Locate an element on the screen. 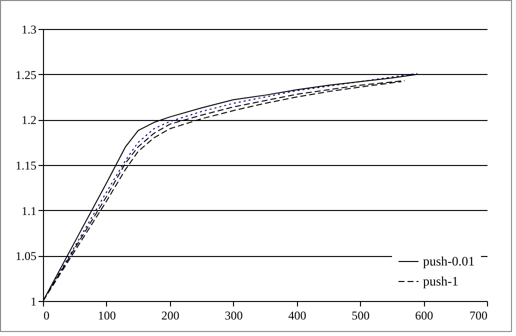 The image size is (516, 336). y-tick-label: 1.3 is located at coordinates (29, 29).